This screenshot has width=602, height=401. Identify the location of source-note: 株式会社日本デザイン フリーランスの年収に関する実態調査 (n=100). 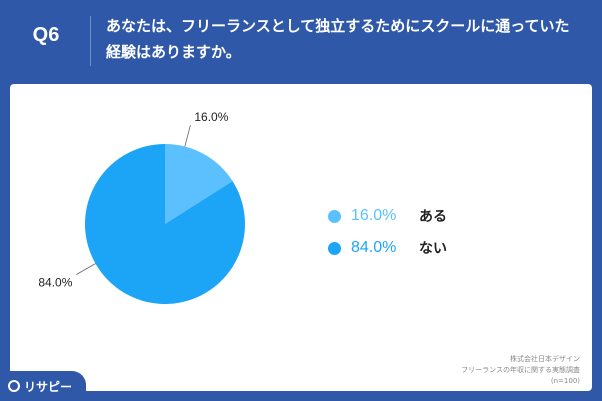
(520, 370).